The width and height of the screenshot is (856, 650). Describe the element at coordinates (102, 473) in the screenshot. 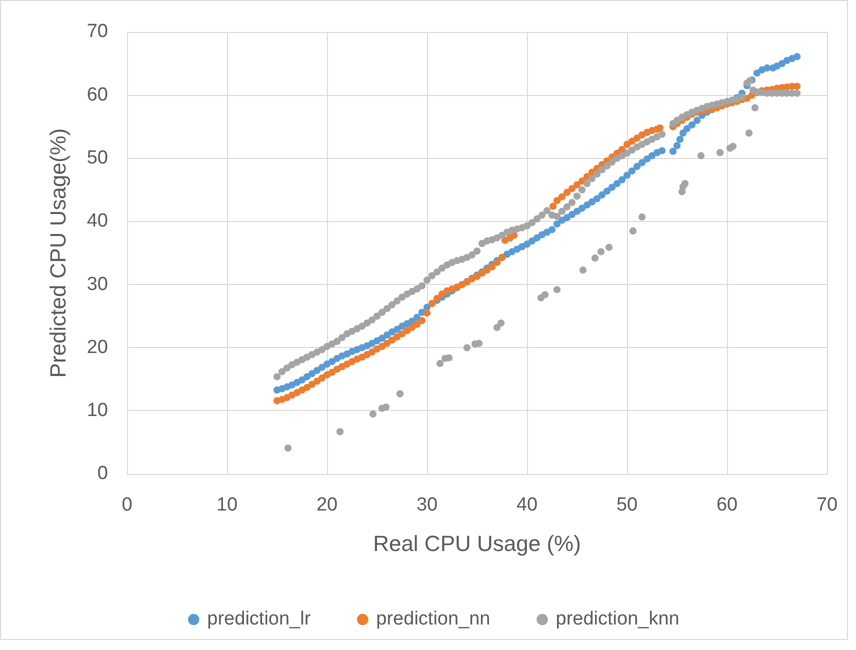

I see `y-tick-label: 0` at that location.